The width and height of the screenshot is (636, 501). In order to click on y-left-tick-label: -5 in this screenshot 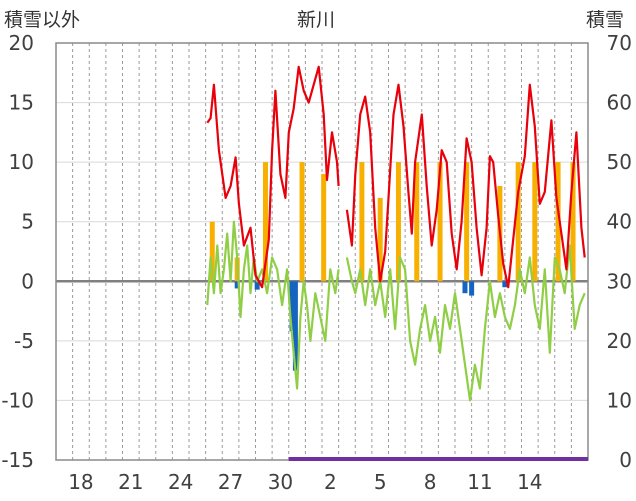, I will do `click(24, 341)`.